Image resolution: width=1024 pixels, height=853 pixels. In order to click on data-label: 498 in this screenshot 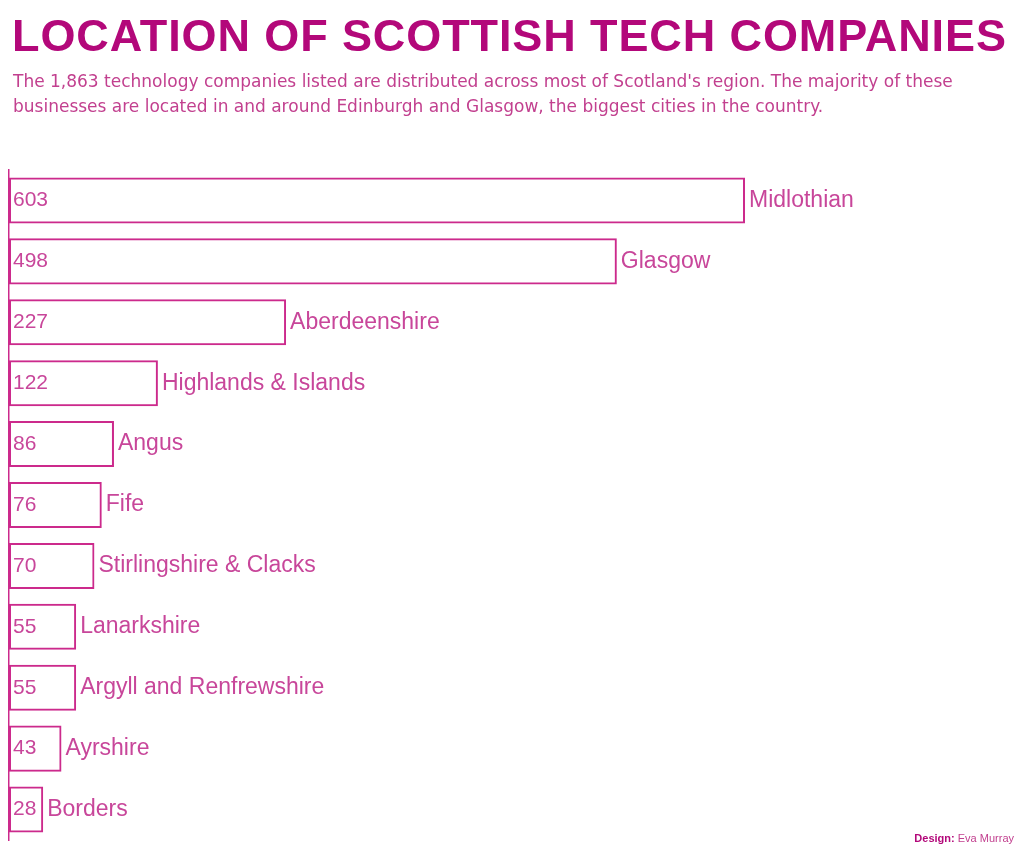, I will do `click(31, 260)`.